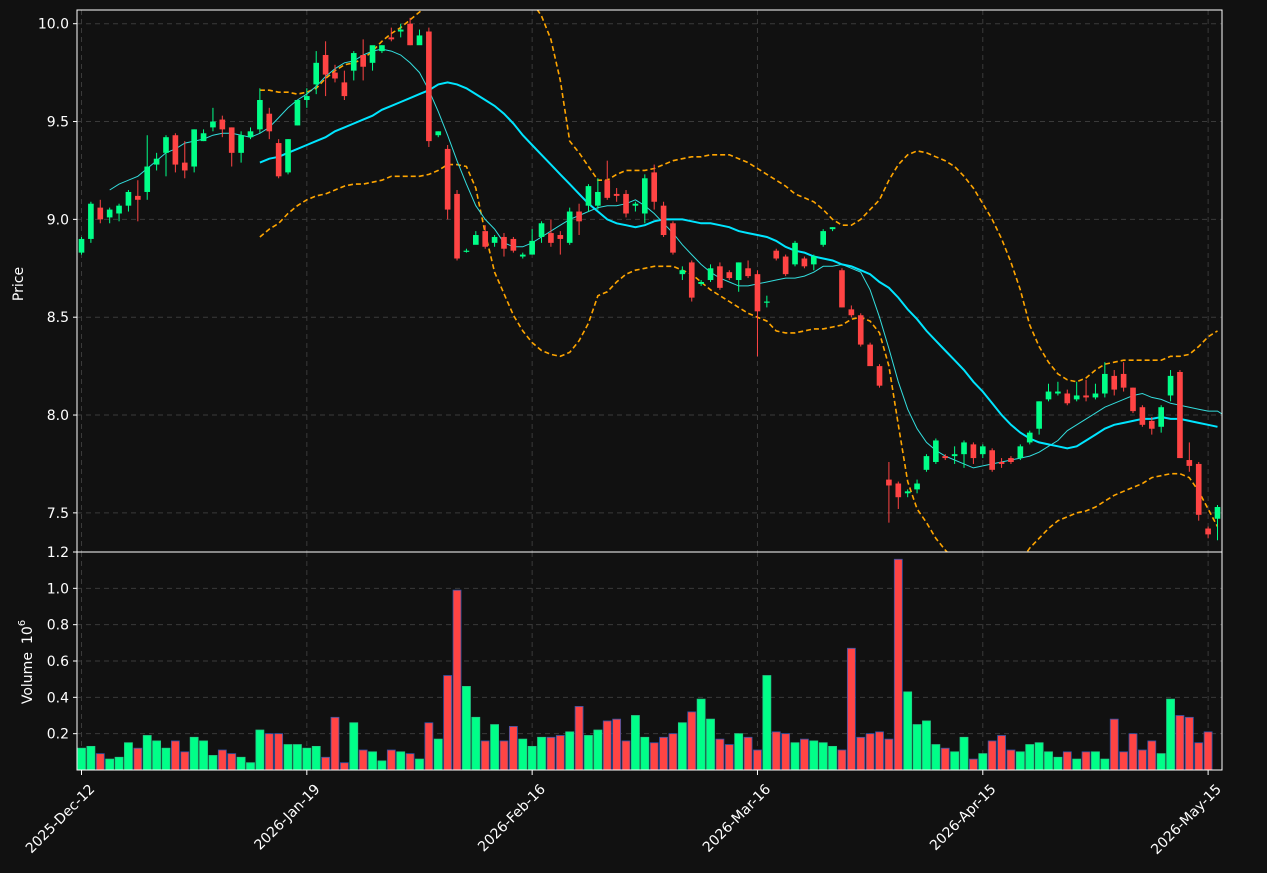 The image size is (1267, 873). What do you see at coordinates (58, 123) in the screenshot?
I see `price-y-tick-label: 9.5` at bounding box center [58, 123].